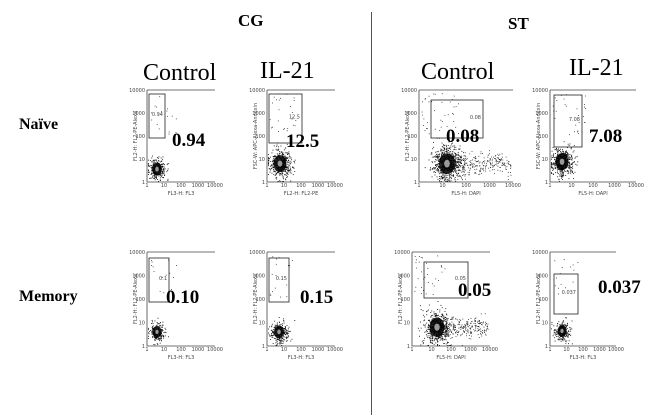 This screenshot has width=661, height=415. Describe the element at coordinates (465, 194) in the screenshot. I see `x-axis-title: FL5-H: DAPI` at that location.